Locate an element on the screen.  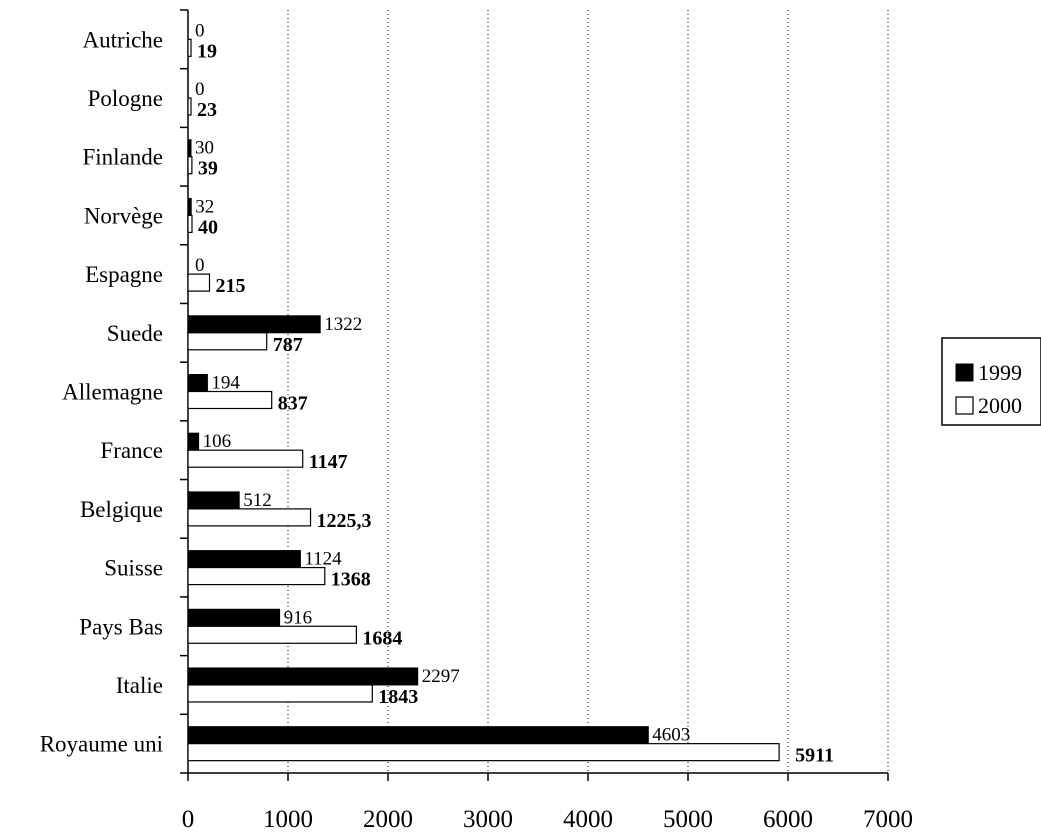
x-tick-label: 1000 is located at coordinates (288, 819).